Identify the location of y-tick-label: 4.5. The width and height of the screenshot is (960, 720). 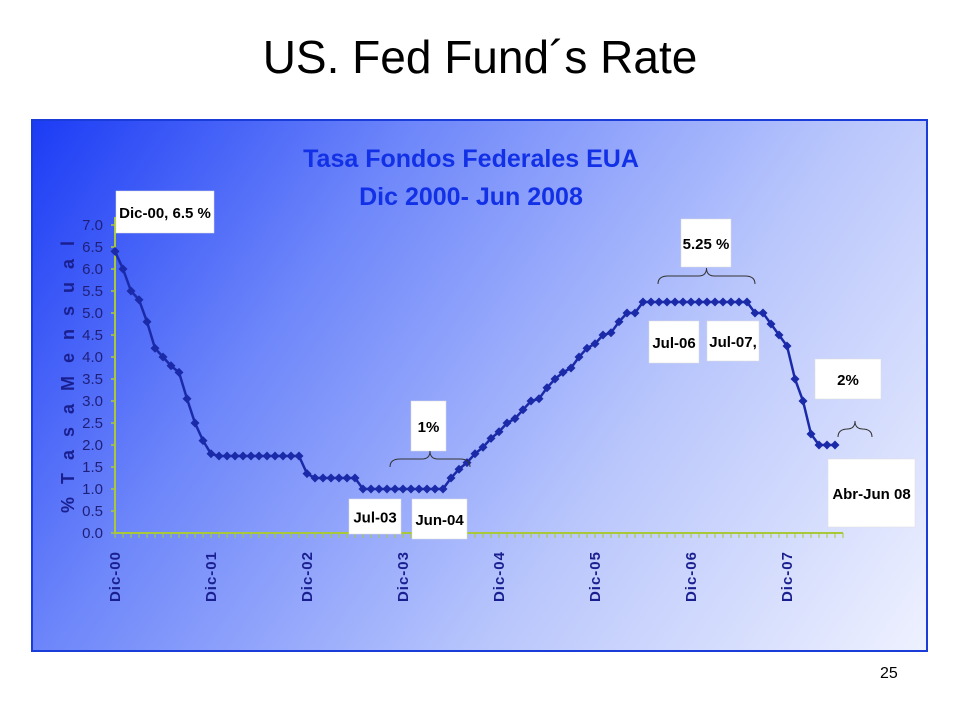
(92, 335).